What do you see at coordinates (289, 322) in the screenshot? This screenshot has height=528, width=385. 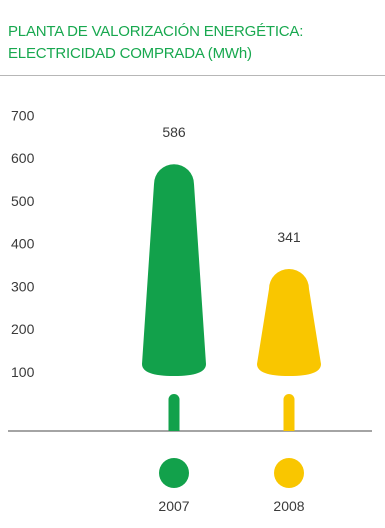 I see `bar-2008` at bounding box center [289, 322].